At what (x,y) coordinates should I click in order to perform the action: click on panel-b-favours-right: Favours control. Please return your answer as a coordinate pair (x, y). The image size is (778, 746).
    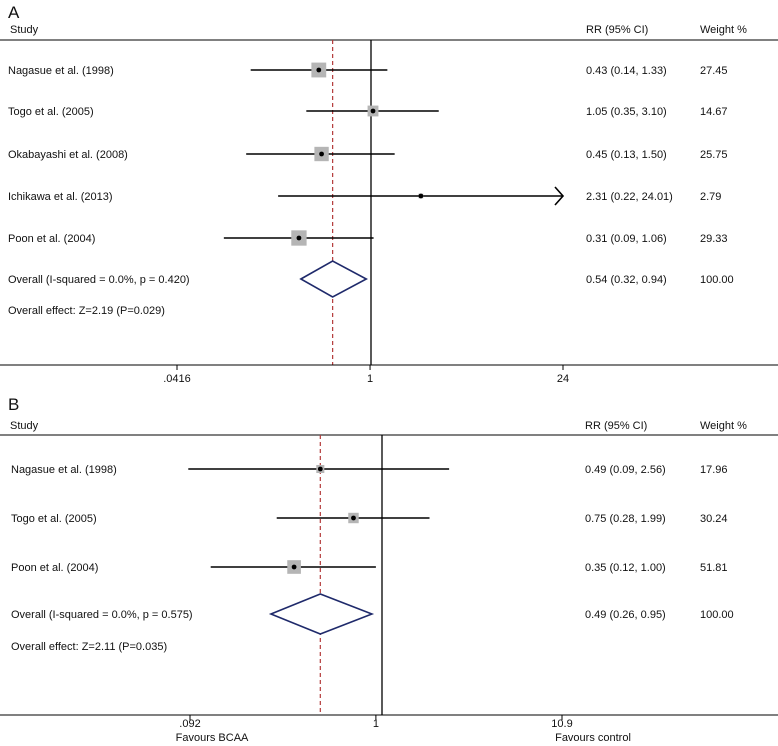
    Looking at the image, I should click on (593, 738).